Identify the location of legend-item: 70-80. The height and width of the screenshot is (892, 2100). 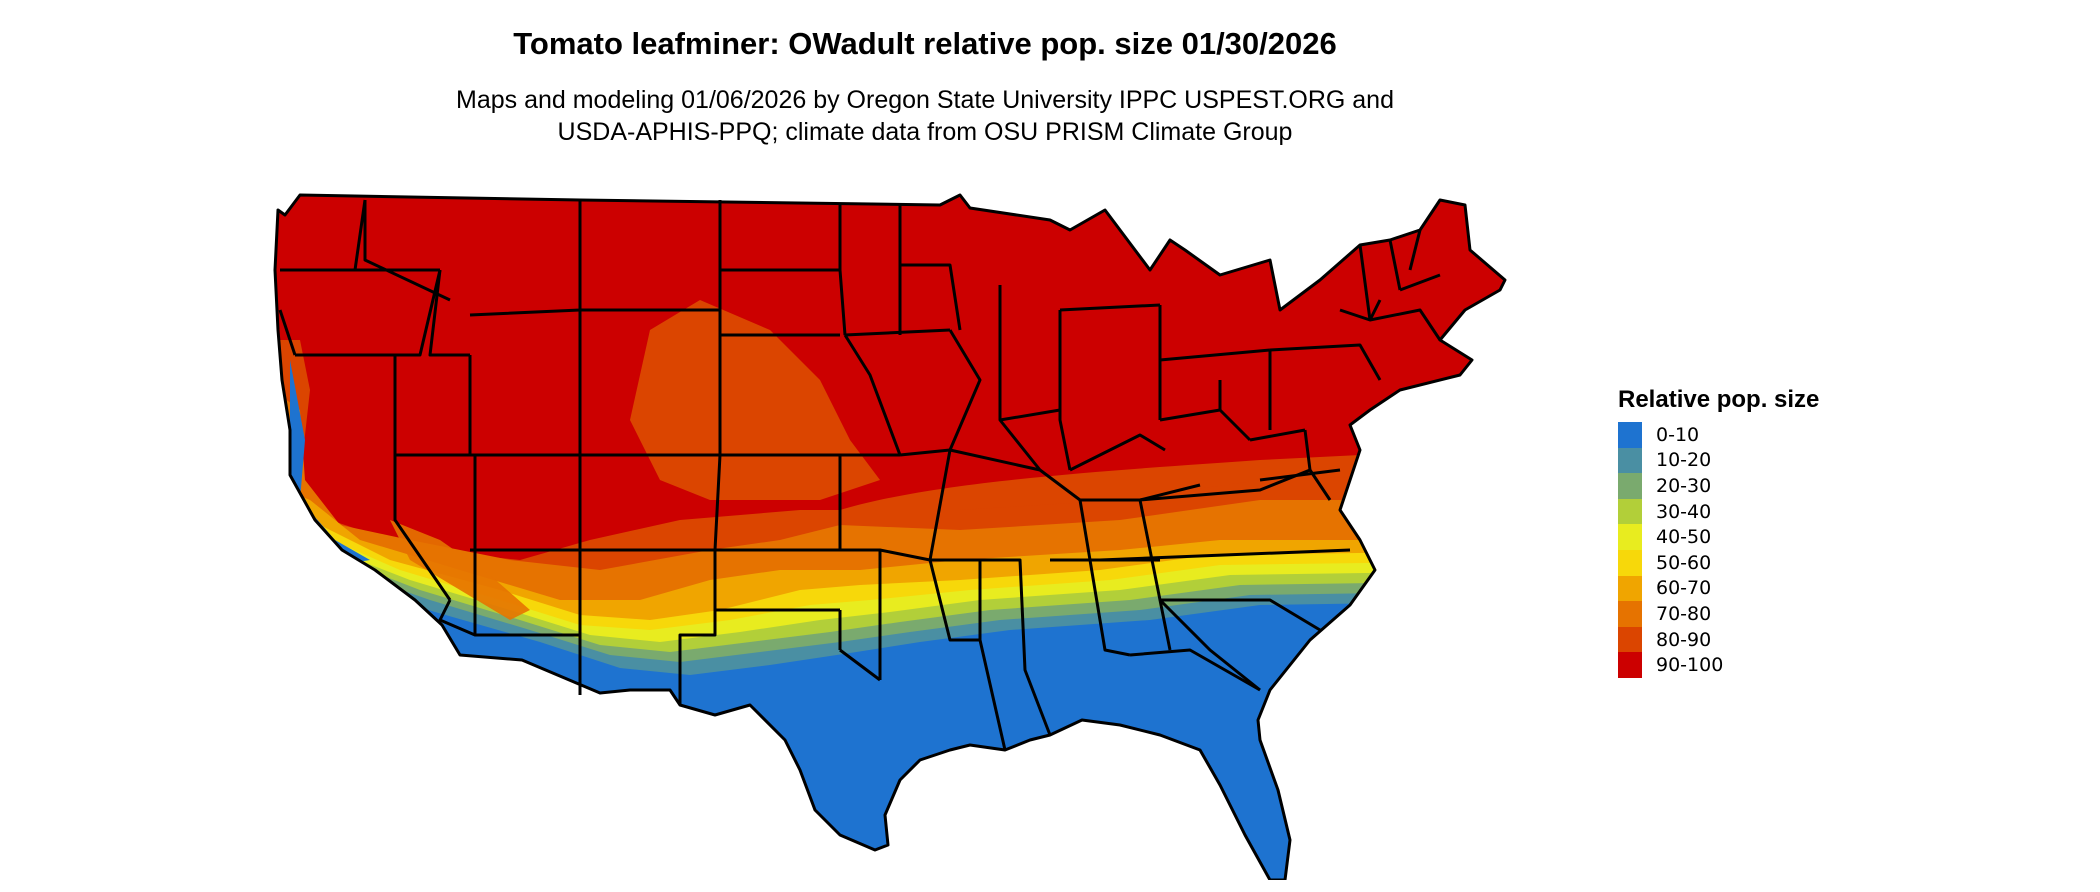
(1718, 614).